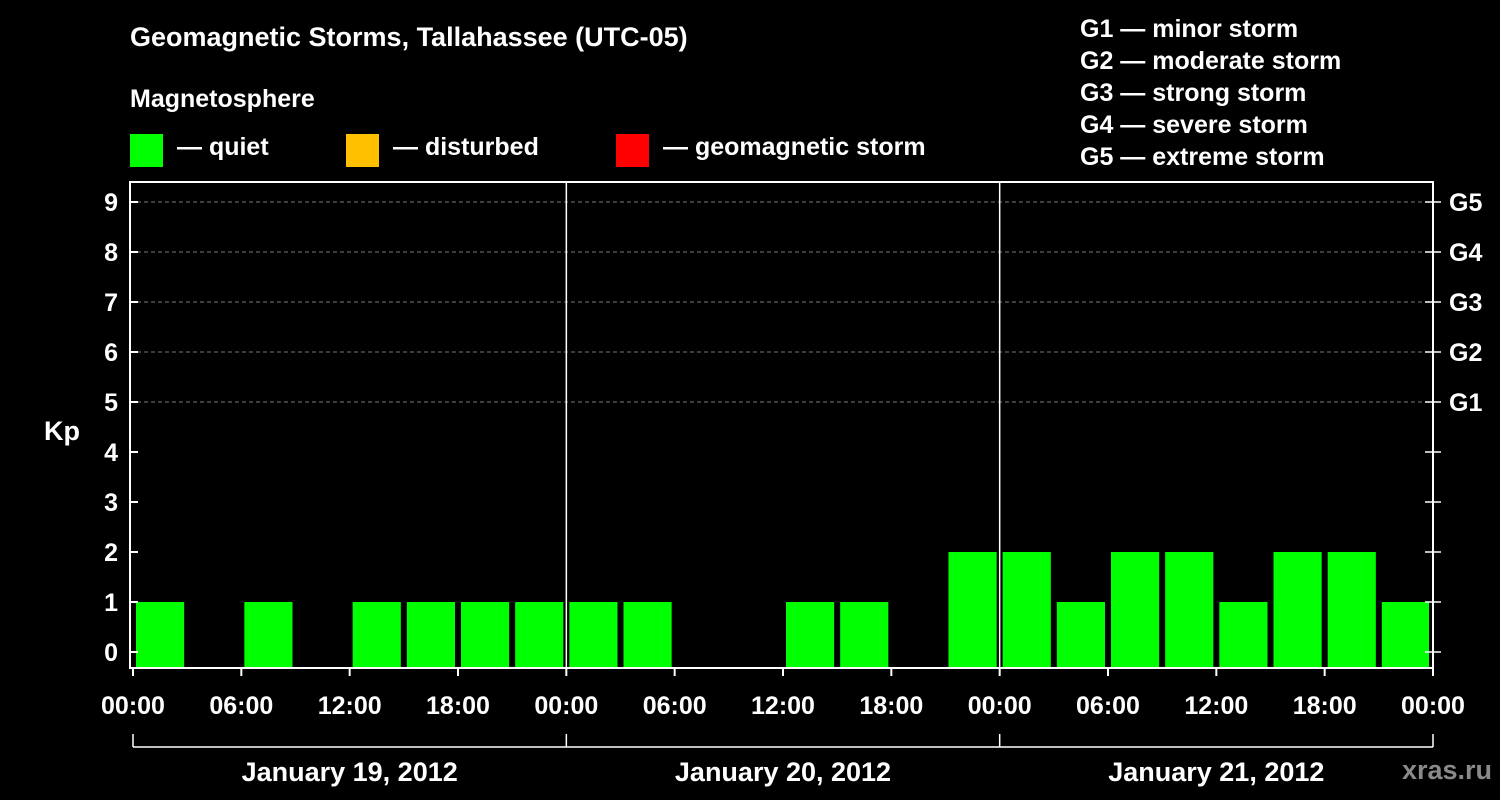  What do you see at coordinates (1465, 403) in the screenshot?
I see `storm-level-label: G1` at bounding box center [1465, 403].